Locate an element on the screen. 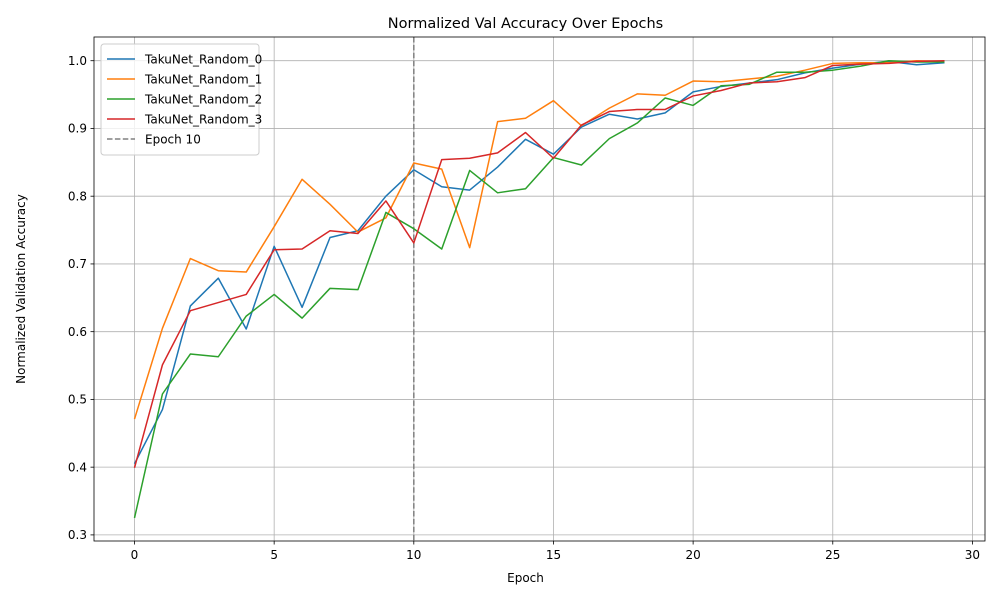 The height and width of the screenshot is (600, 1000). y-axis-title: Normalized Validation Accuracy is located at coordinates (21, 289).